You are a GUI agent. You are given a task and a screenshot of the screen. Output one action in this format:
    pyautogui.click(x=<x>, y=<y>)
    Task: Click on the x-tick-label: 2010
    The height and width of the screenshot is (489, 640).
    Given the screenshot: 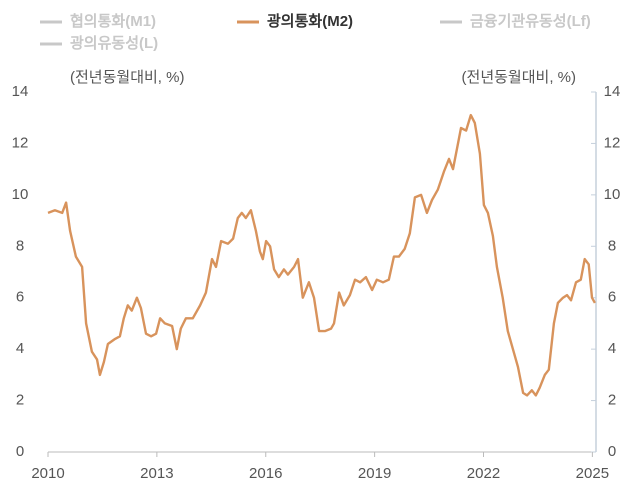 What is the action you would take?
    pyautogui.click(x=47, y=473)
    